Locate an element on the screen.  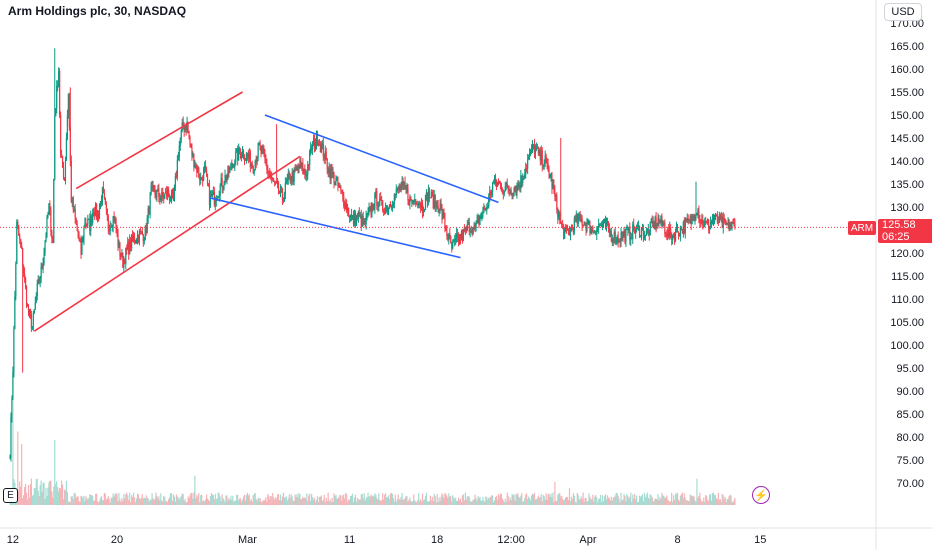
bar-countdown: 06:25 is located at coordinates (896, 237).